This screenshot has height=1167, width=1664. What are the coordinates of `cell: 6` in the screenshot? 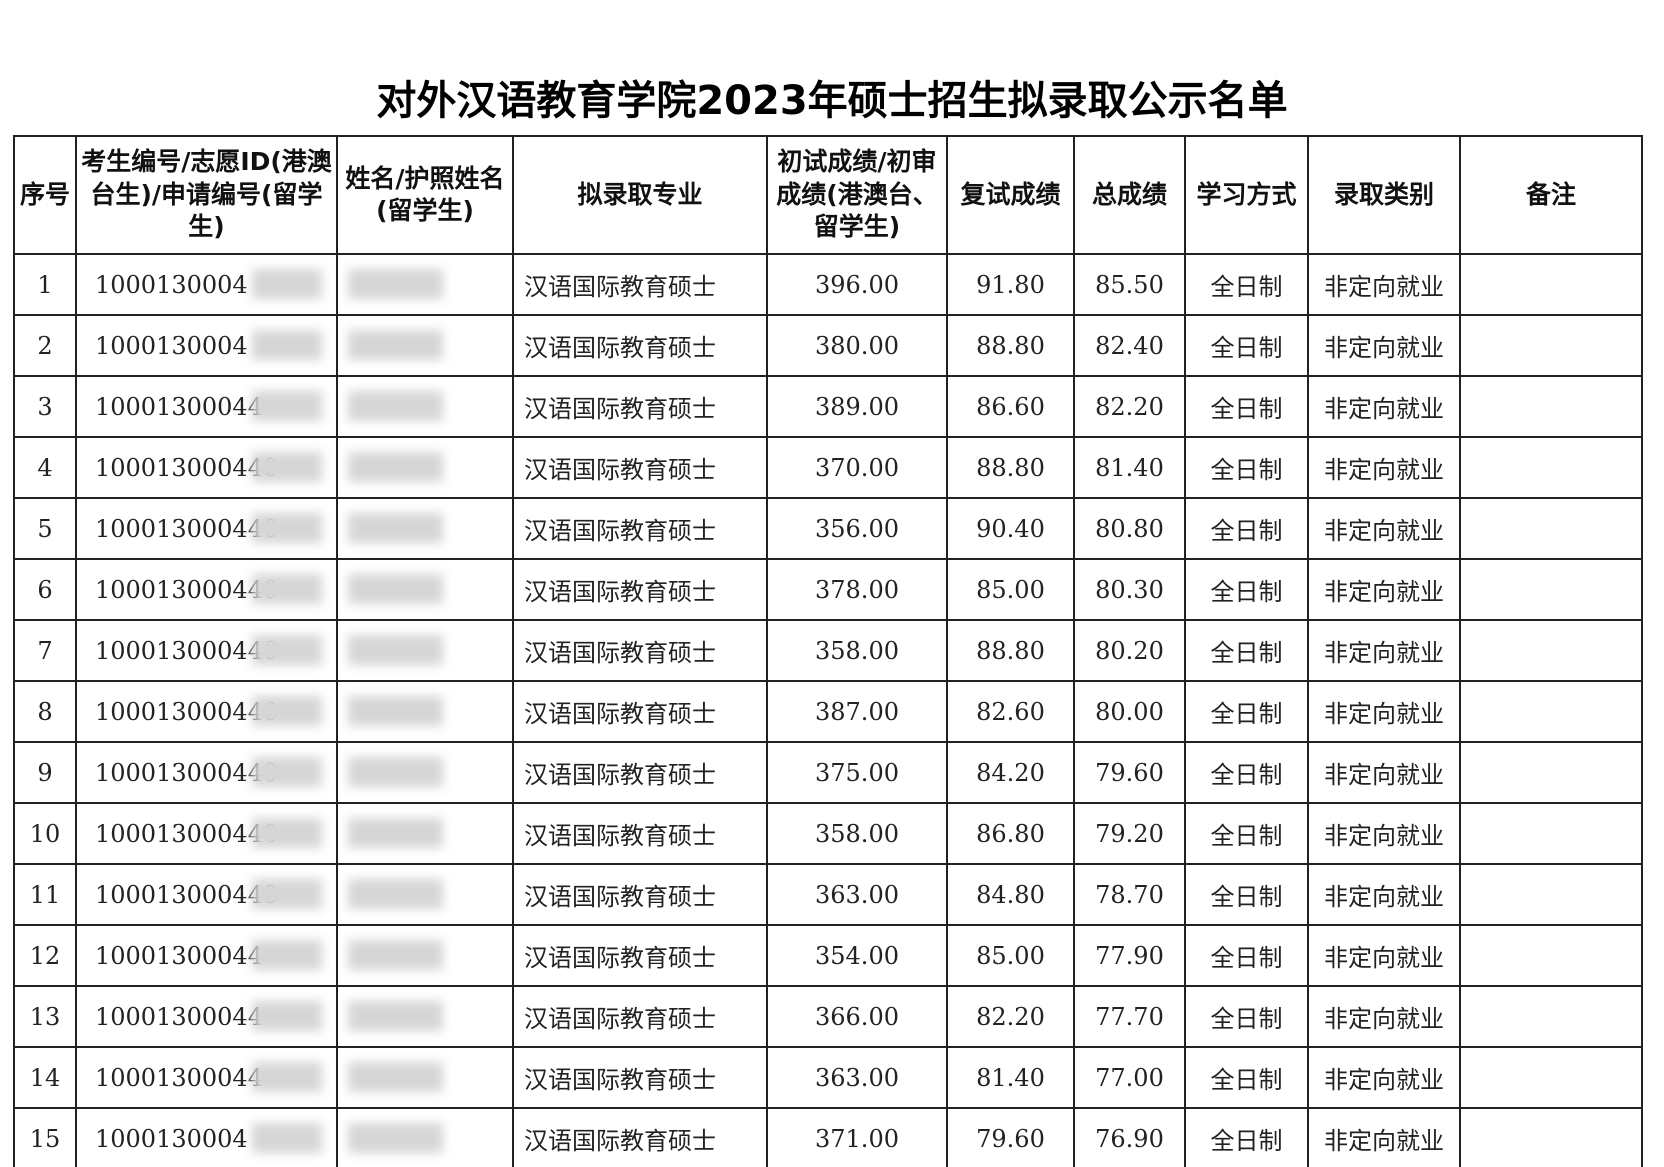 It's located at (45, 589).